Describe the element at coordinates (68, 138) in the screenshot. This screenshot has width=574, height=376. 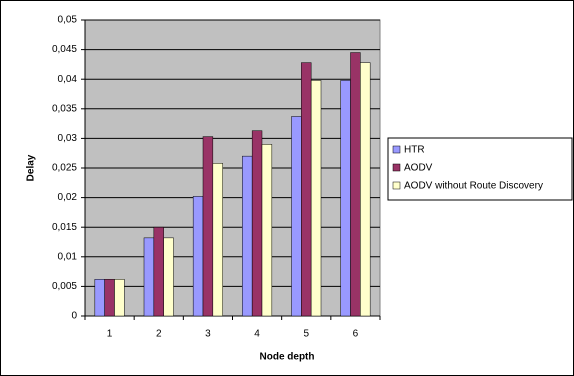
I see `y-tick-label: 0,03` at that location.